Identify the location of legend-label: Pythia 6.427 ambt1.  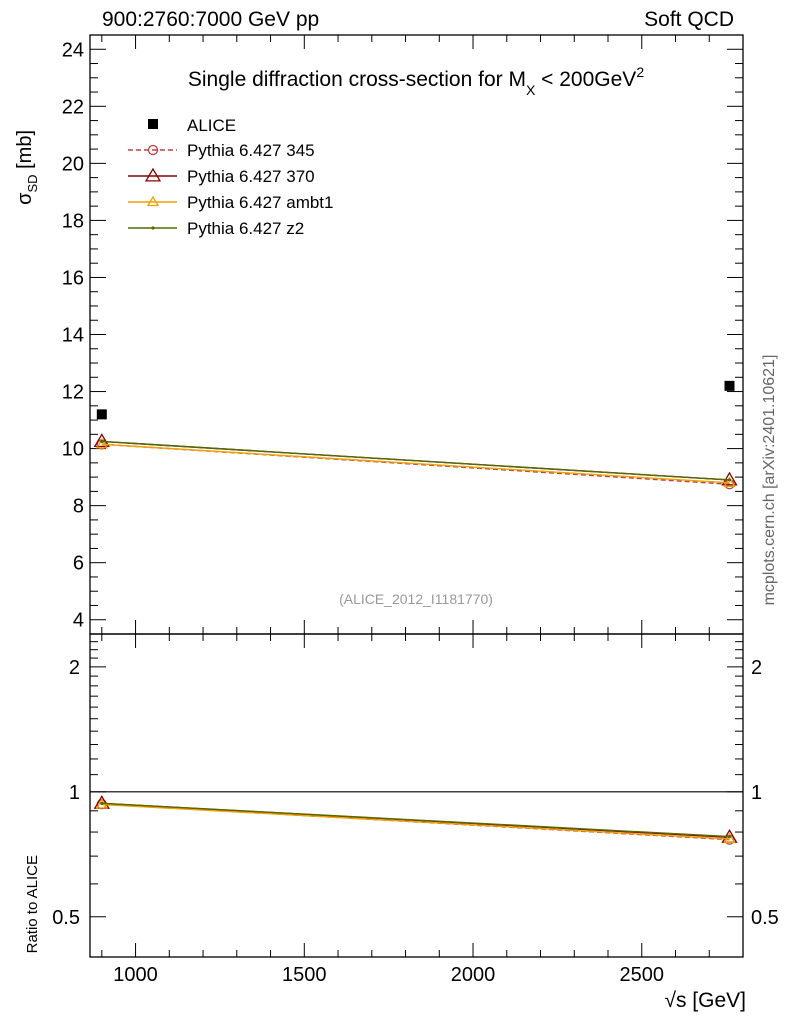
(260, 202).